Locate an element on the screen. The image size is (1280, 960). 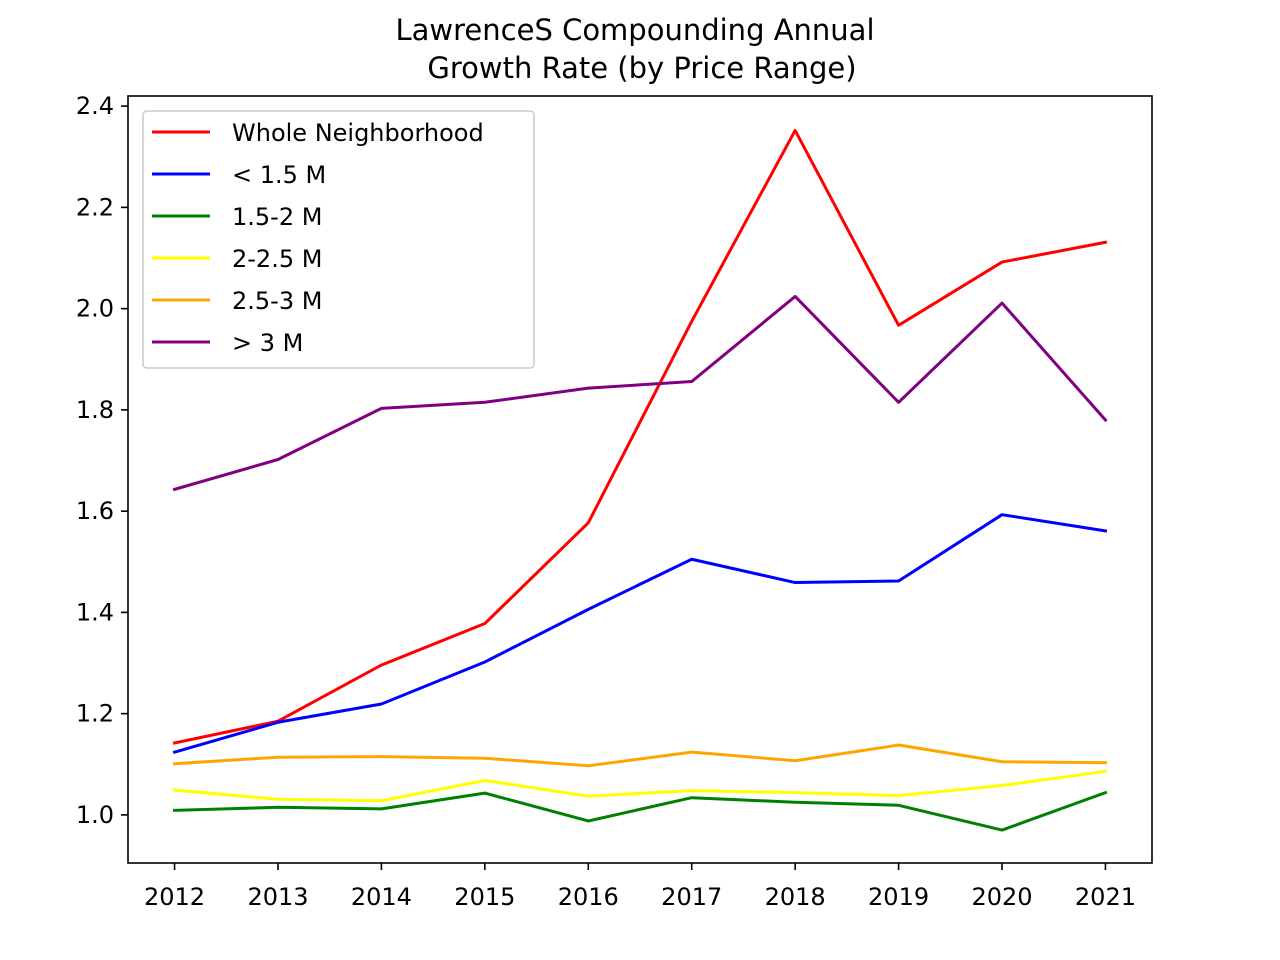
y-tick-label: 2.2 is located at coordinates (95, 207).